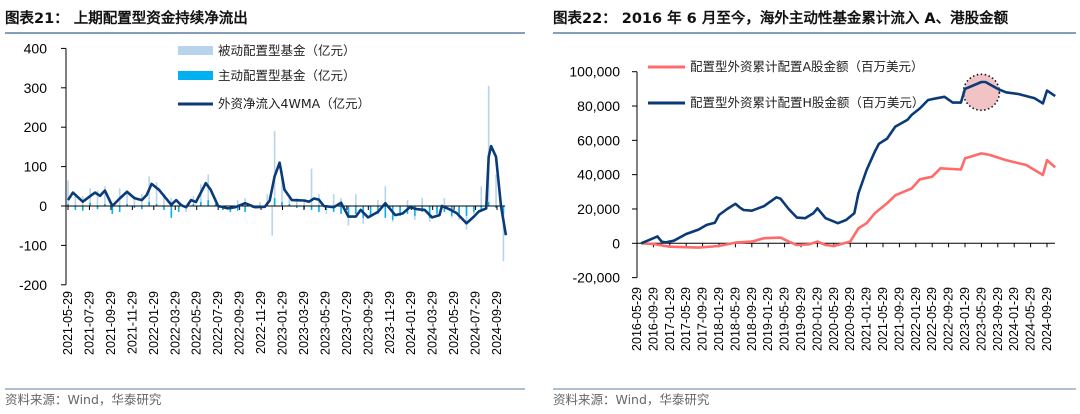 The width and height of the screenshot is (1080, 414). Describe the element at coordinates (240, 323) in the screenshot. I see `x-tick-label: 2022-09-29` at that location.